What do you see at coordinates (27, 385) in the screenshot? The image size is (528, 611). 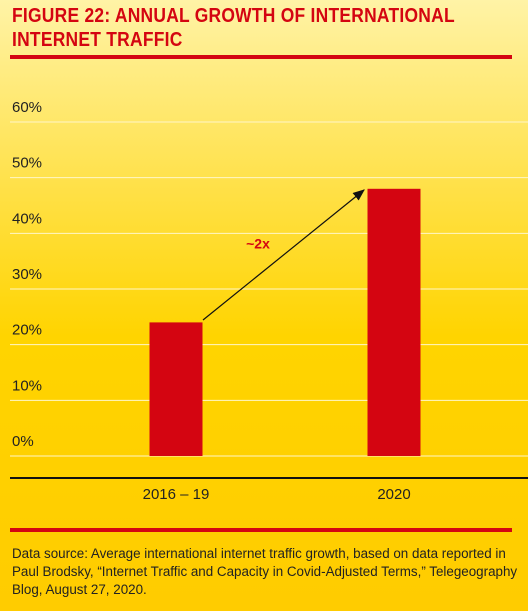 I see `y-tick-label: 10%` at bounding box center [27, 385].